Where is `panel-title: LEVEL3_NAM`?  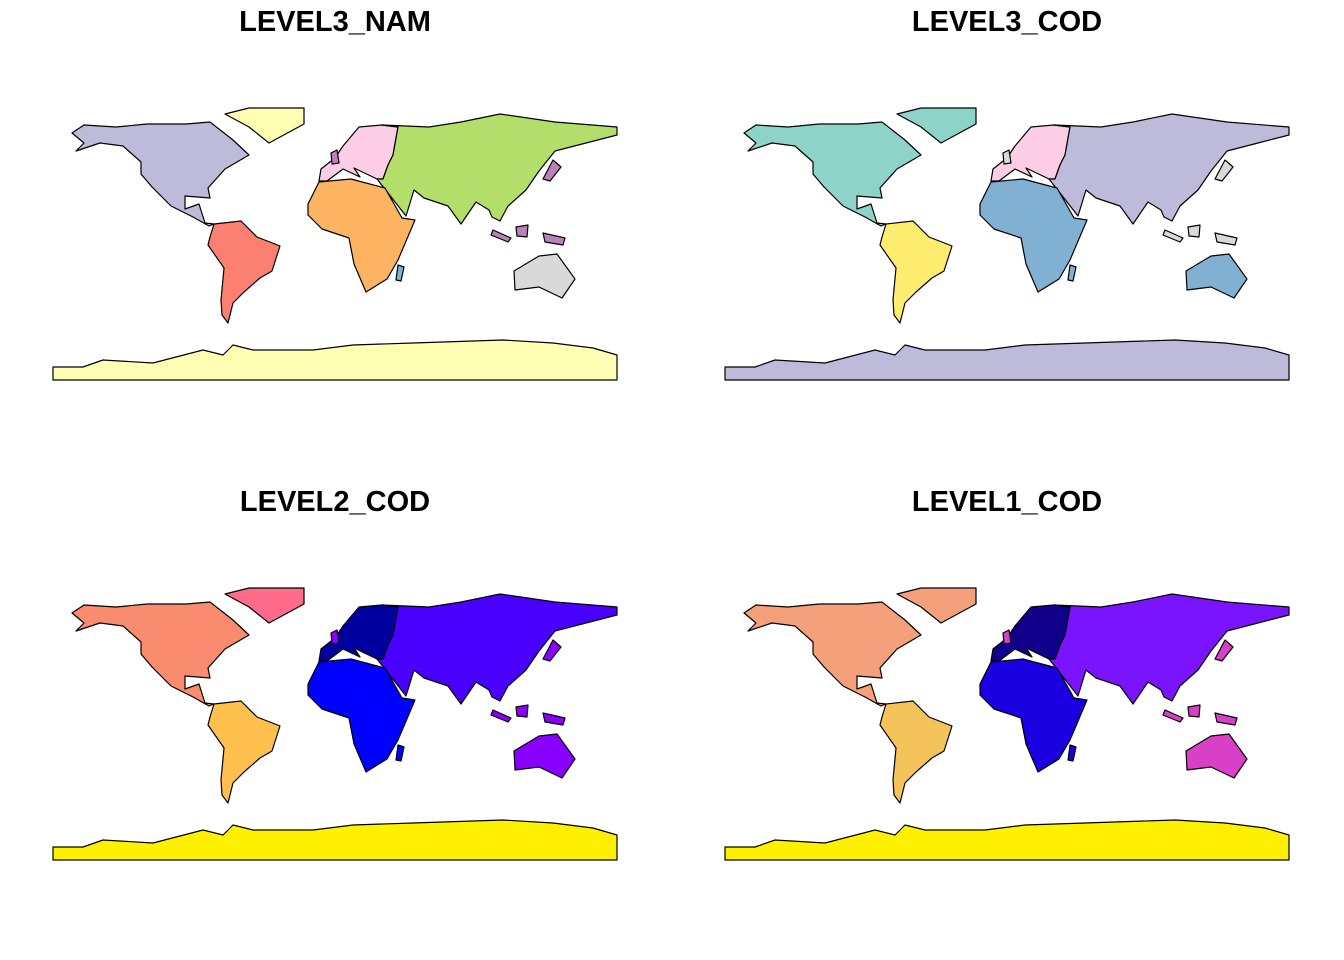 panel-title: LEVEL3_NAM is located at coordinates (335, 22).